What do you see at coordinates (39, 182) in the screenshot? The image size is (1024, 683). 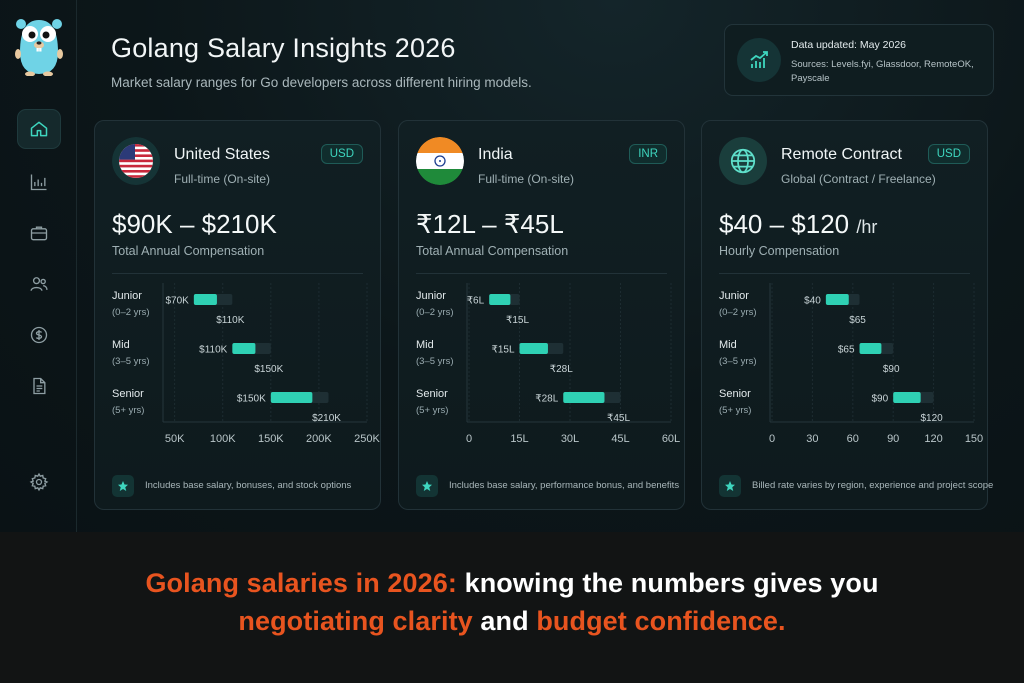 I see `nav-analytics` at bounding box center [39, 182].